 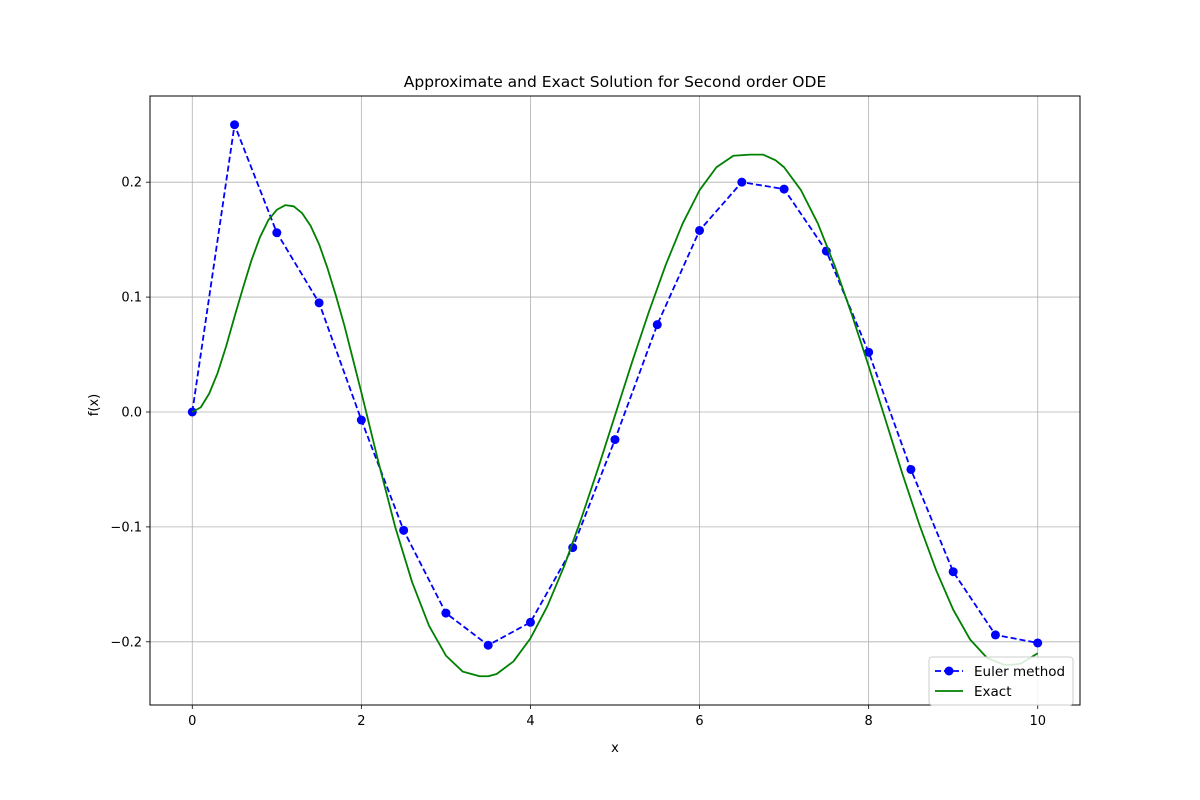 What do you see at coordinates (131, 298) in the screenshot?
I see `y-tick-label-3: 0.1` at bounding box center [131, 298].